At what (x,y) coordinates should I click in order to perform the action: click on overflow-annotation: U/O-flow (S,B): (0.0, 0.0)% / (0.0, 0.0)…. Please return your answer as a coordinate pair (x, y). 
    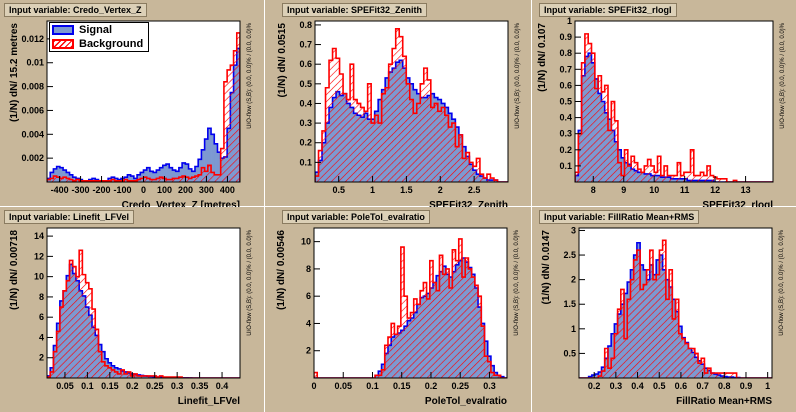
    Looking at the image, I should click on (783, 75).